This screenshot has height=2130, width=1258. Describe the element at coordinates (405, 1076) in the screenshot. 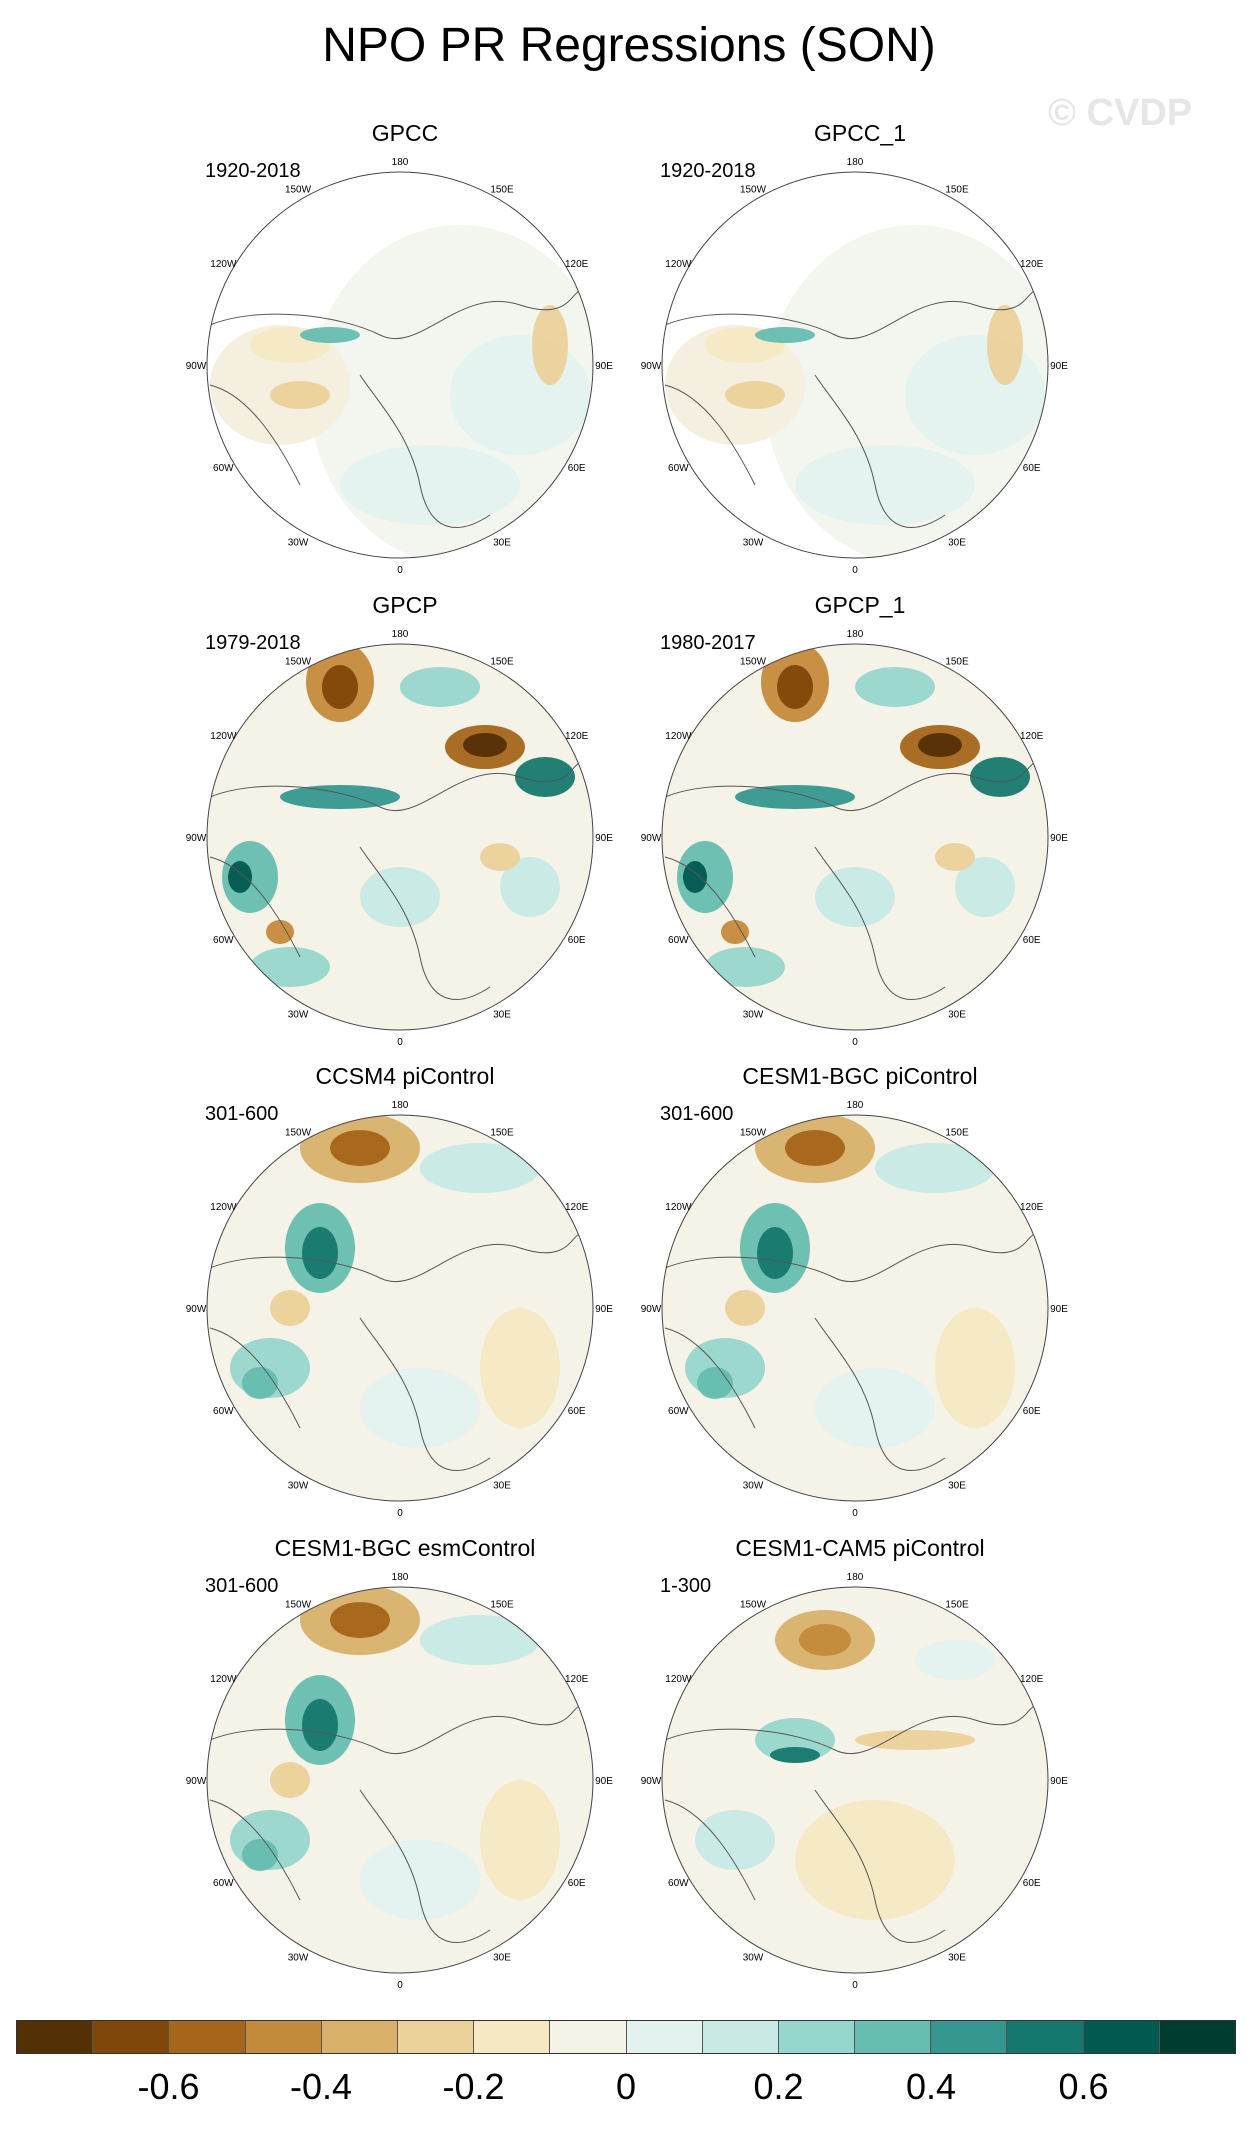

I see `panel-title: CCSM4 piControl` at that location.